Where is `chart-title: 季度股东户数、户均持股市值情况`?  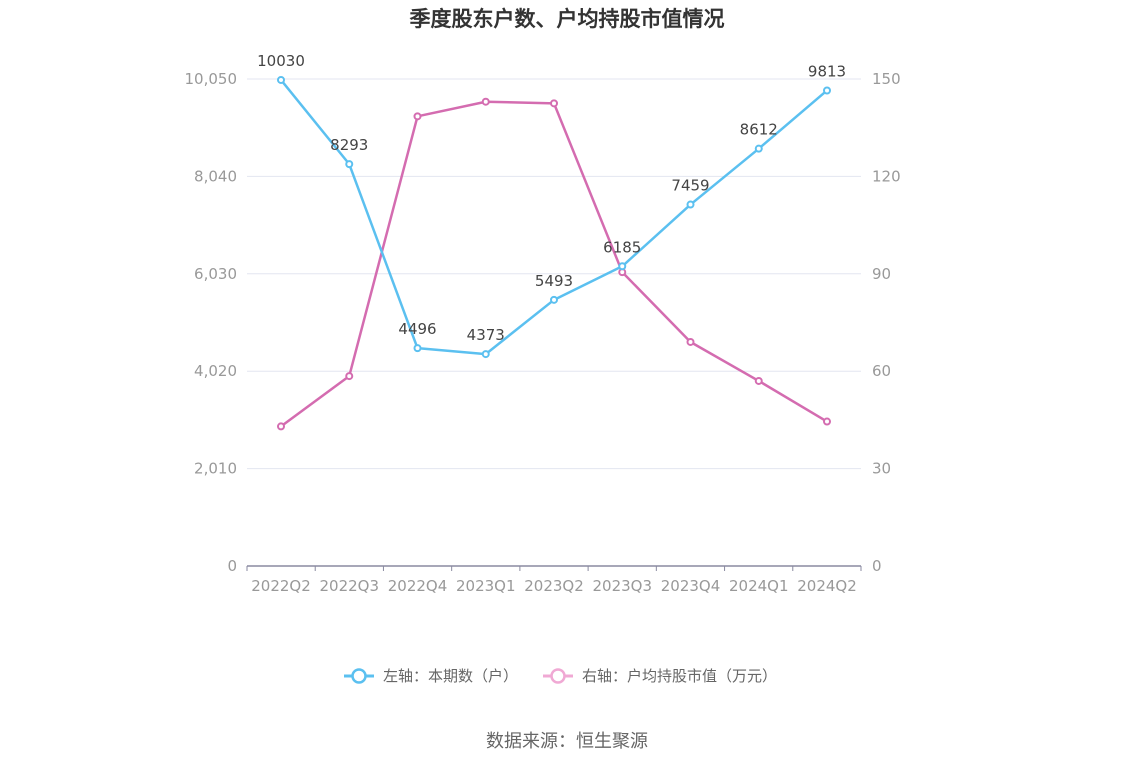
chart-title: 季度股东户数、户均持股市值情况 is located at coordinates (567, 19).